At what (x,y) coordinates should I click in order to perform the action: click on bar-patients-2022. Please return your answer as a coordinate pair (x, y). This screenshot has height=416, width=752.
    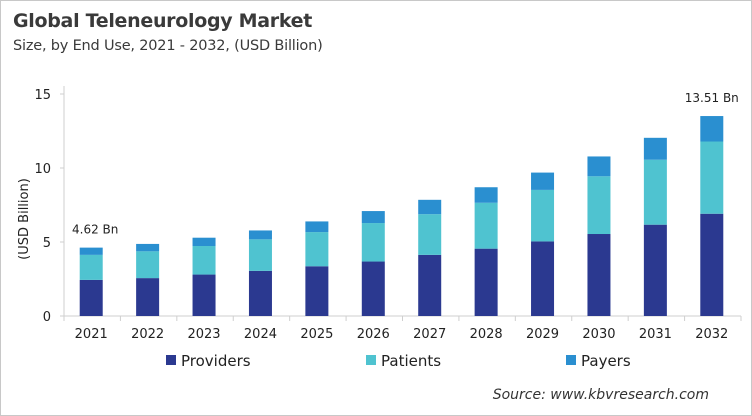
    Looking at the image, I should click on (148, 265).